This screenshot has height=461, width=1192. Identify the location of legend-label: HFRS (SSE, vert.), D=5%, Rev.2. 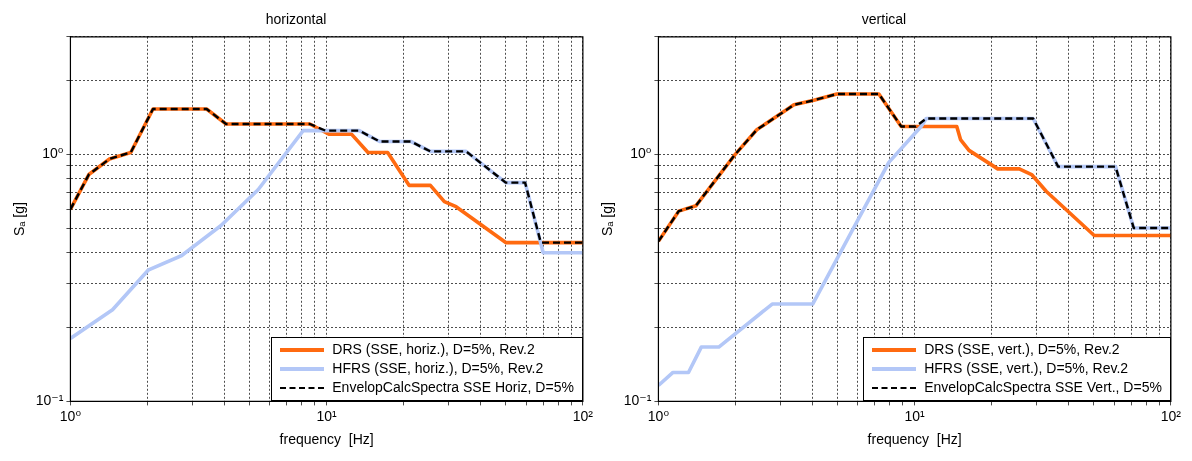
(1026, 369).